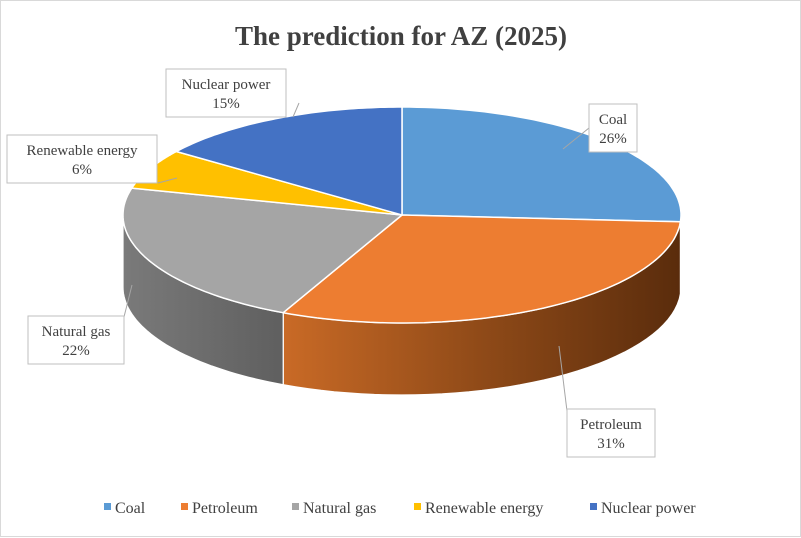 The width and height of the screenshot is (801, 538). Describe the element at coordinates (541, 164) in the screenshot. I see `pie-slice-coal` at that location.